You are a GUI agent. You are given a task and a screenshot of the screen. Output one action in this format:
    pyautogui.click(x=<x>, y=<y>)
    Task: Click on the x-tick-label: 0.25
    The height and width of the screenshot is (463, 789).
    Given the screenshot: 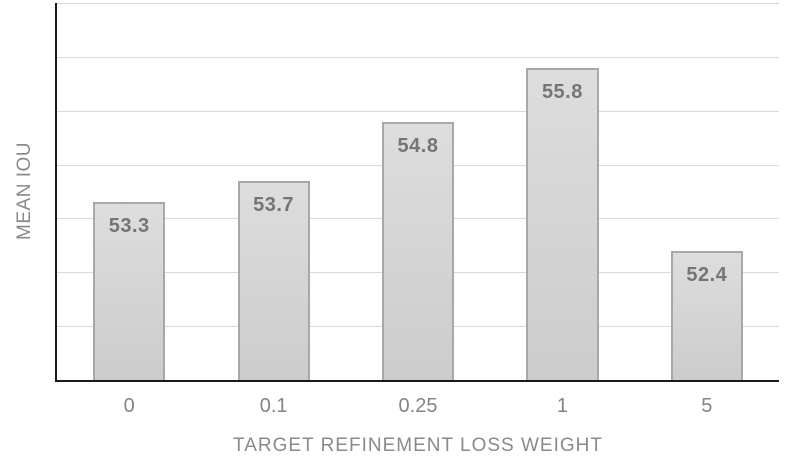 What is the action you would take?
    pyautogui.click(x=418, y=406)
    